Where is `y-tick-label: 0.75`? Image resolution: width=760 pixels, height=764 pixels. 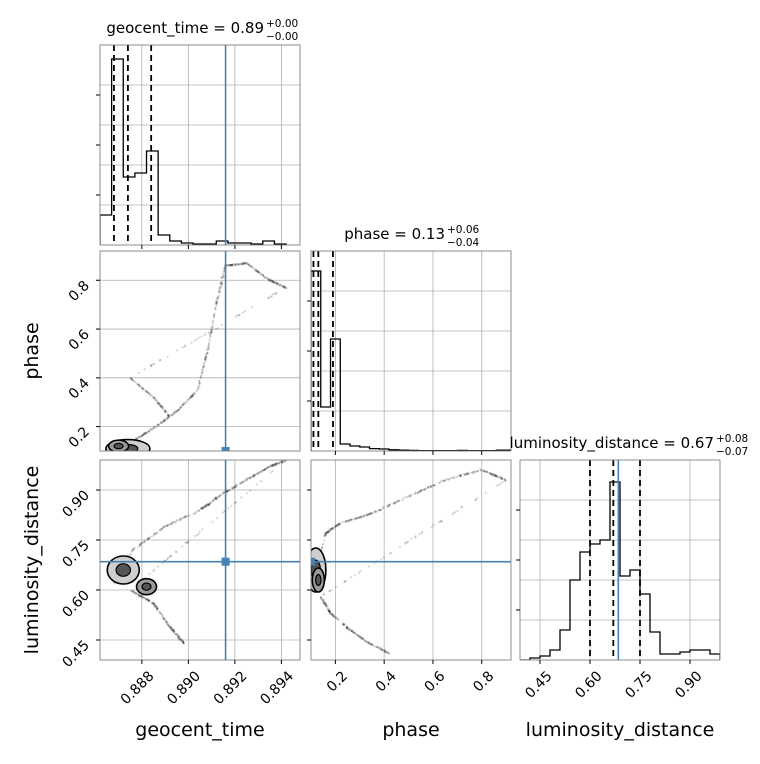
y-tick-label: 0.75 is located at coordinates (75, 554).